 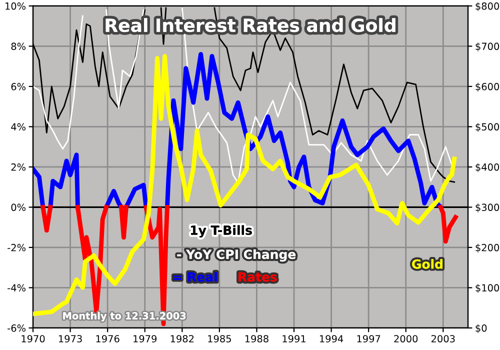 What do you see at coordinates (33, 338) in the screenshot?
I see `x-tick-label: 1970` at bounding box center [33, 338].